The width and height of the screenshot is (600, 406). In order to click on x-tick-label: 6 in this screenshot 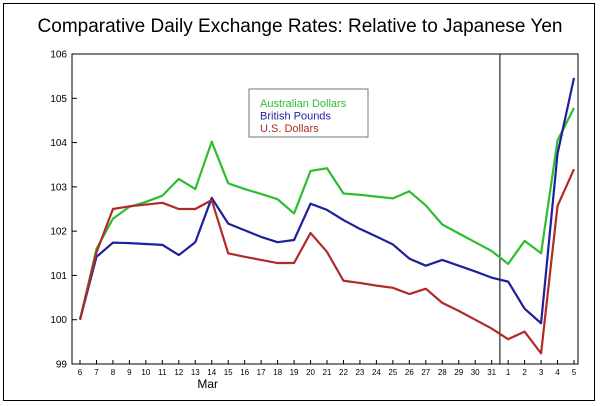, I will do `click(80, 372)`.